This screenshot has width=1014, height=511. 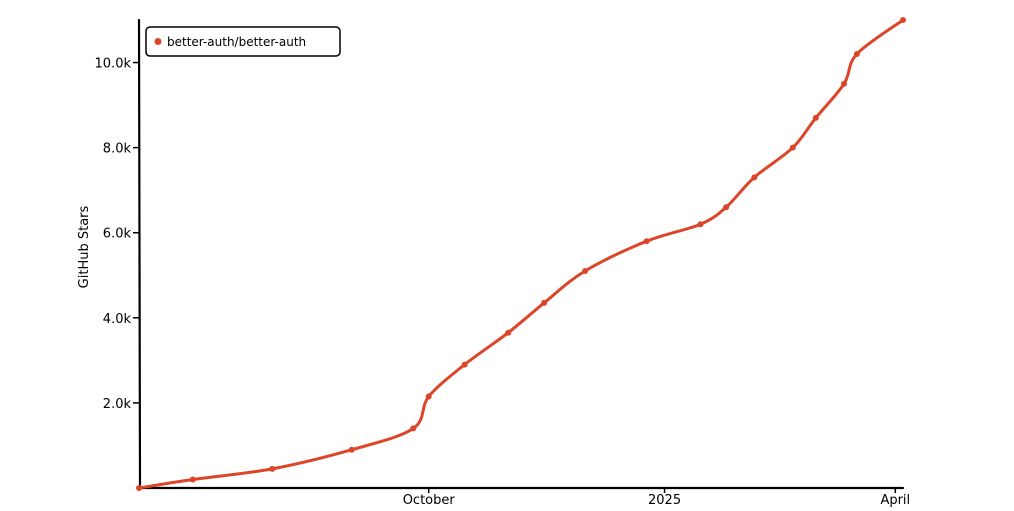 What do you see at coordinates (117, 149) in the screenshot?
I see `y-tick-label: 8.0k` at bounding box center [117, 149].